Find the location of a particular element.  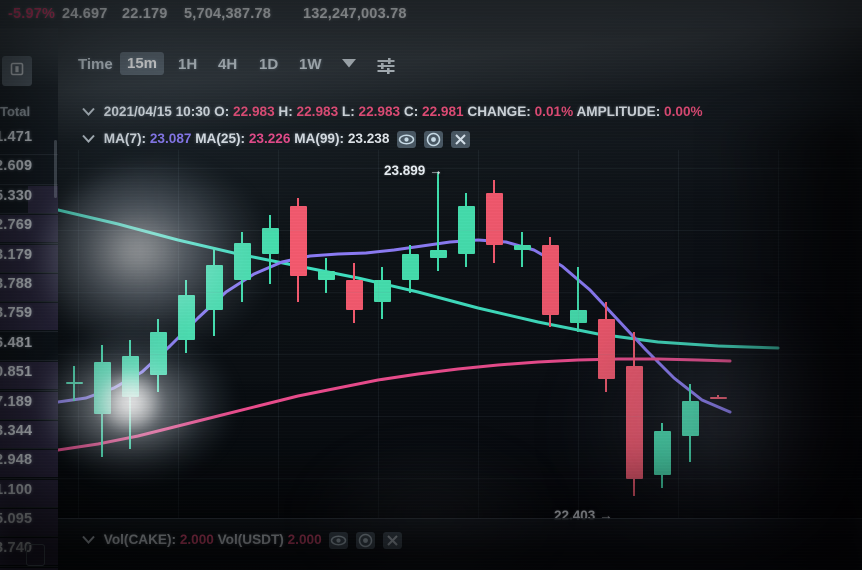

chart-toolbar: Time 15m 1H 4H 1D 1W is located at coordinates (460, 70).